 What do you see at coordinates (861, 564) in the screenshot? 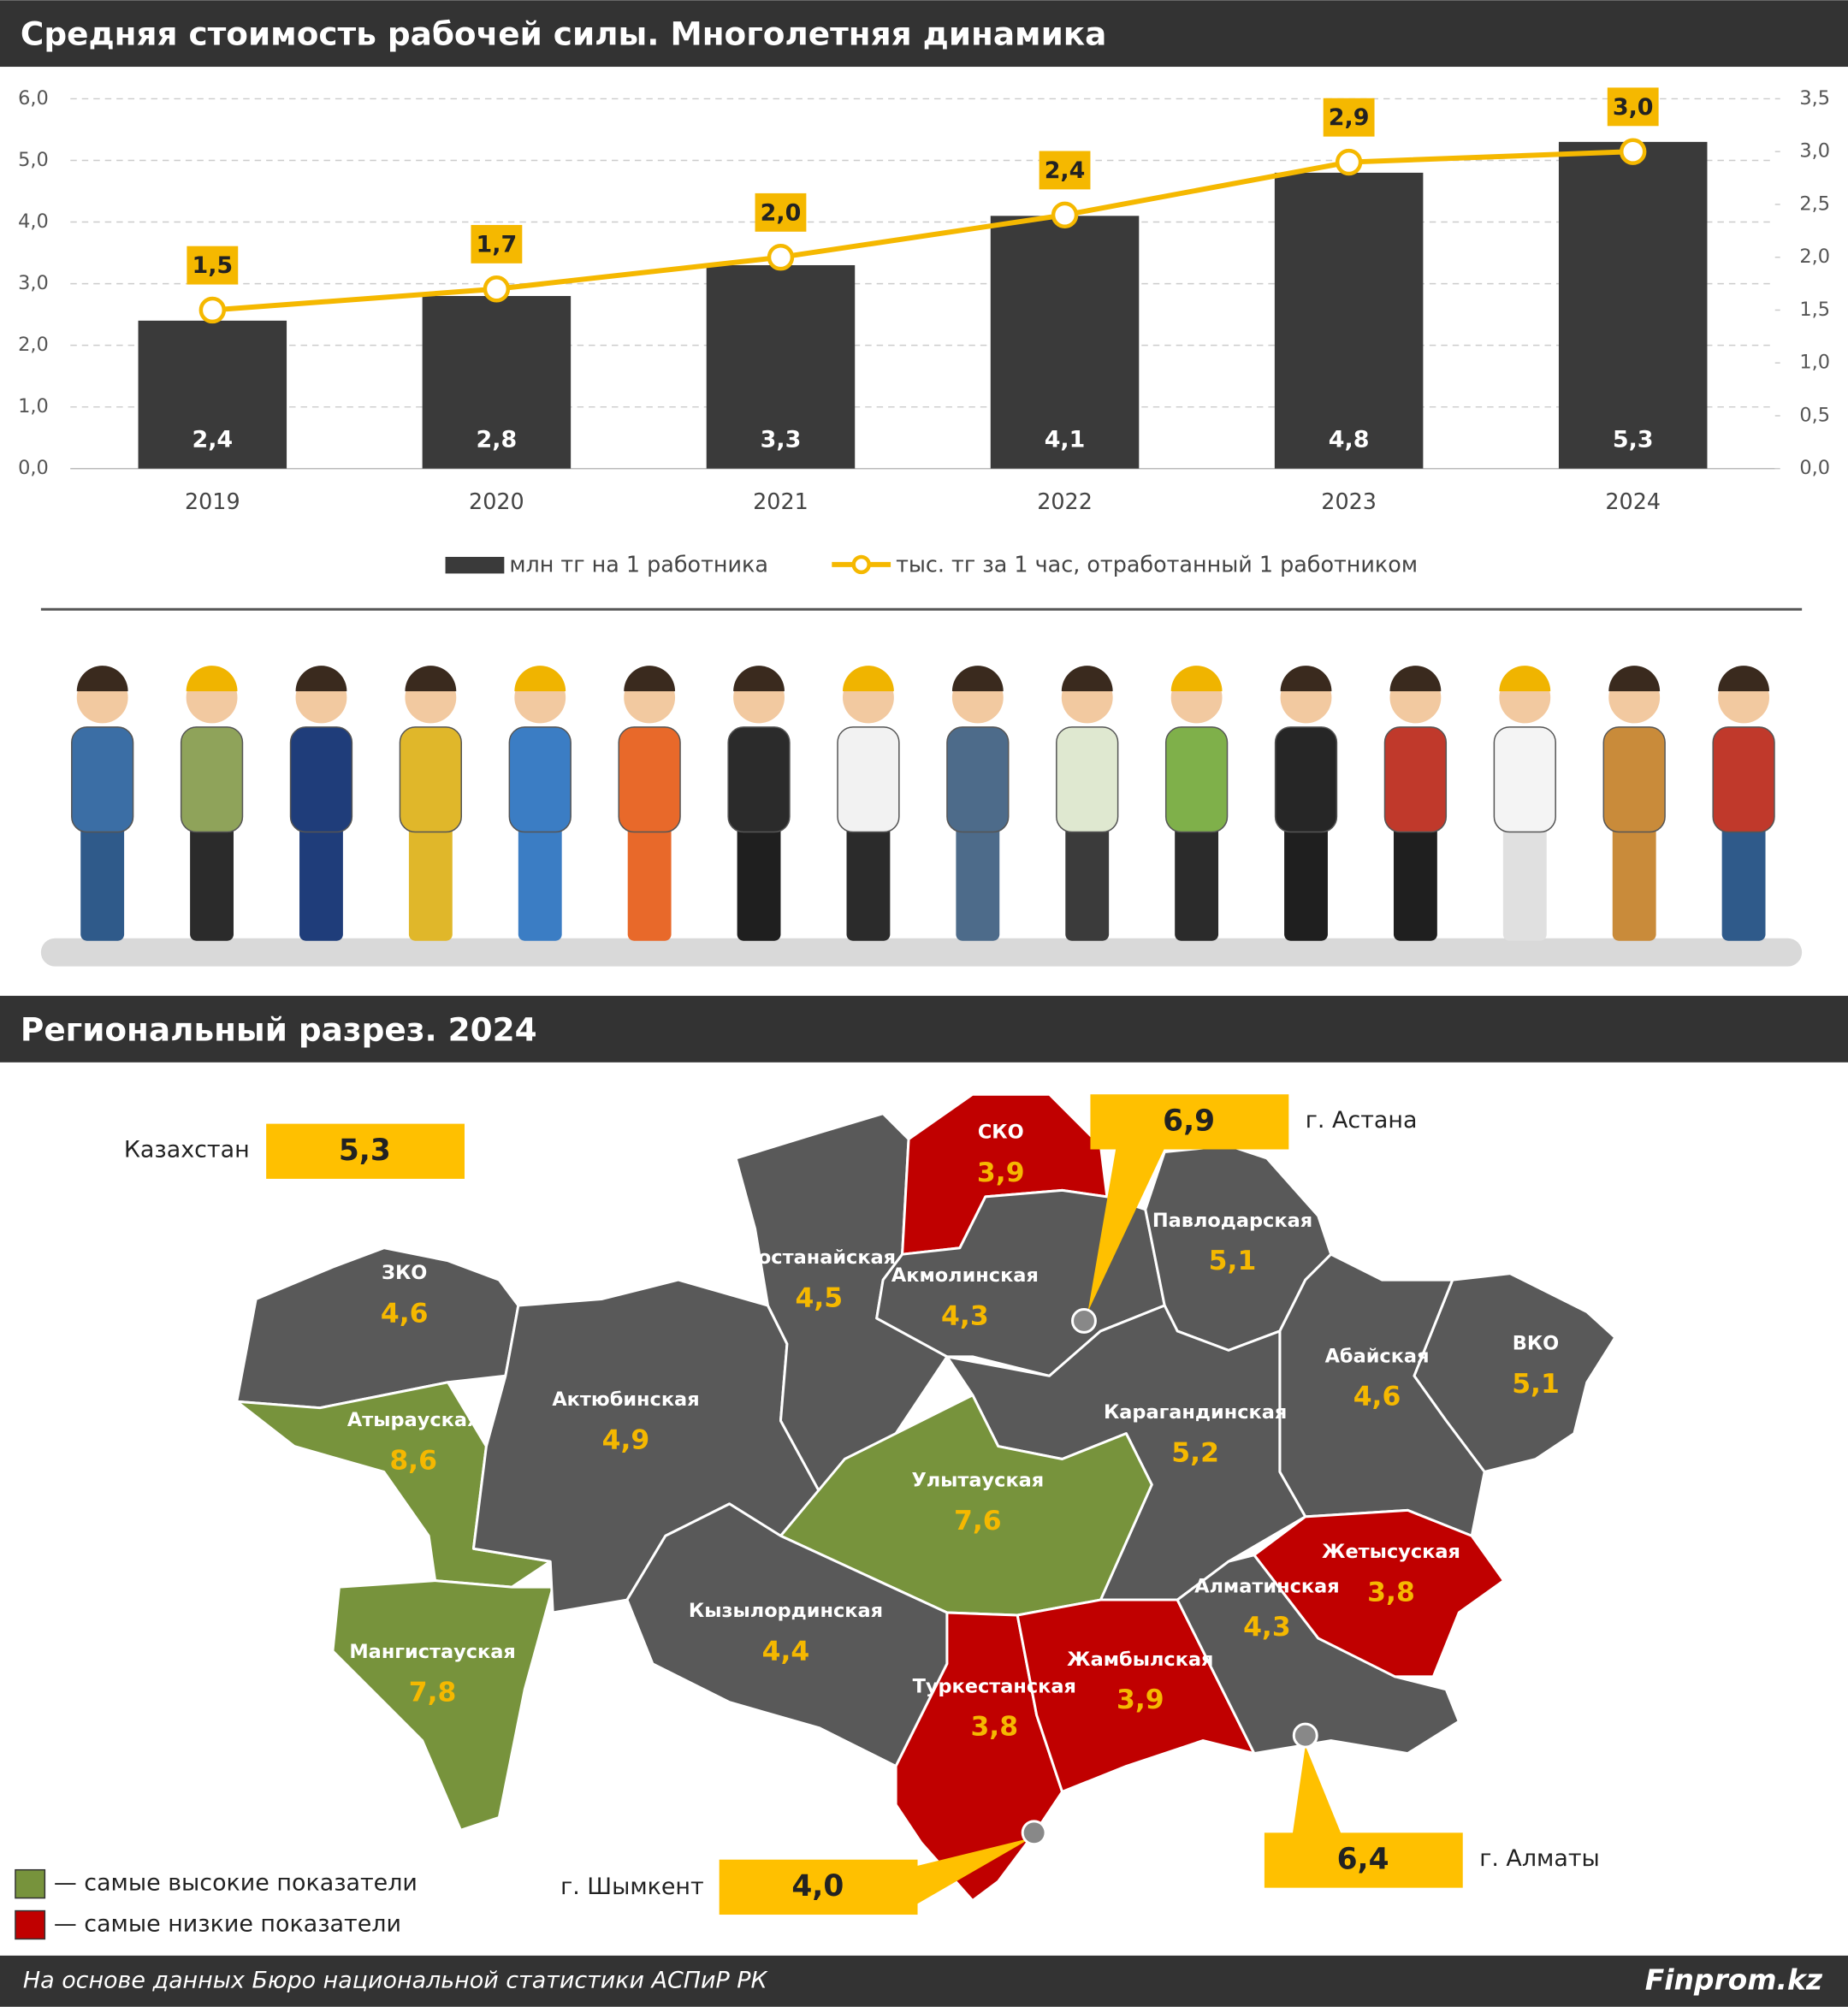
I see `legend-swatch-point` at bounding box center [861, 564].